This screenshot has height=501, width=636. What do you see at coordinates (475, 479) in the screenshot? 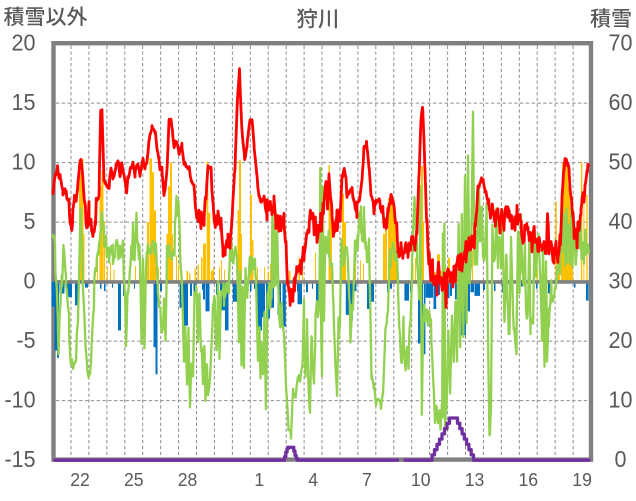
I see `svg-text: 13` at bounding box center [475, 479].